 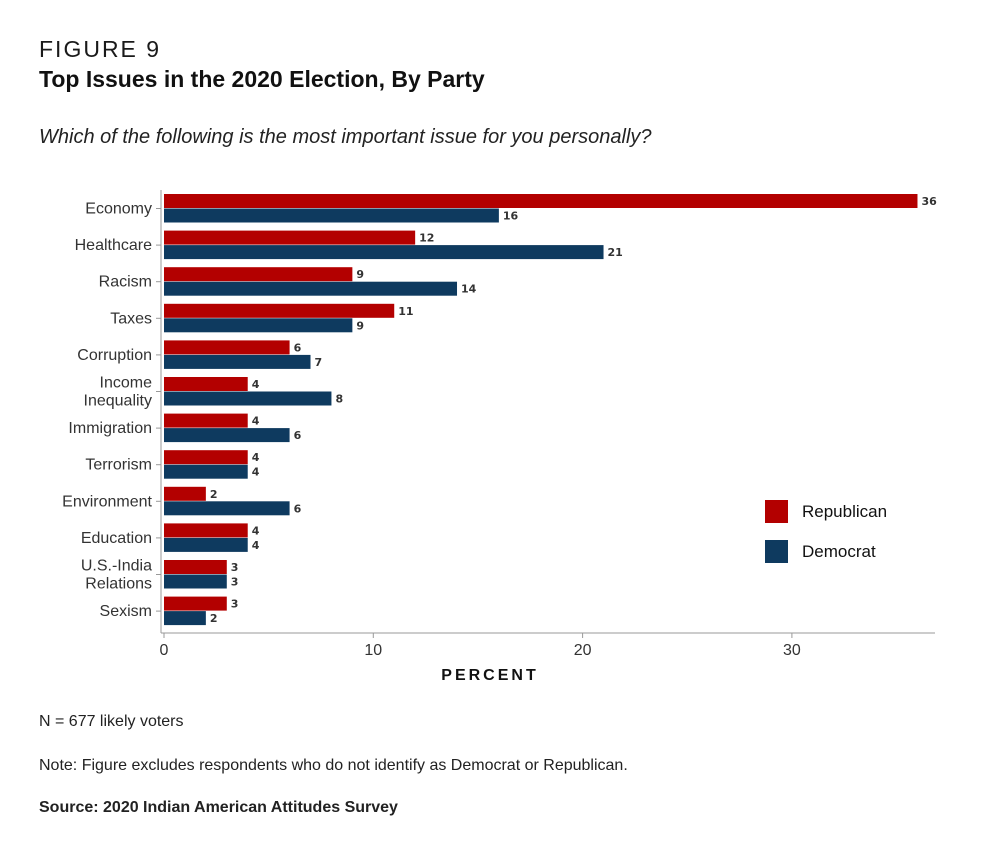 What do you see at coordinates (839, 551) in the screenshot?
I see `legend-label-democrat: Democrat` at bounding box center [839, 551].